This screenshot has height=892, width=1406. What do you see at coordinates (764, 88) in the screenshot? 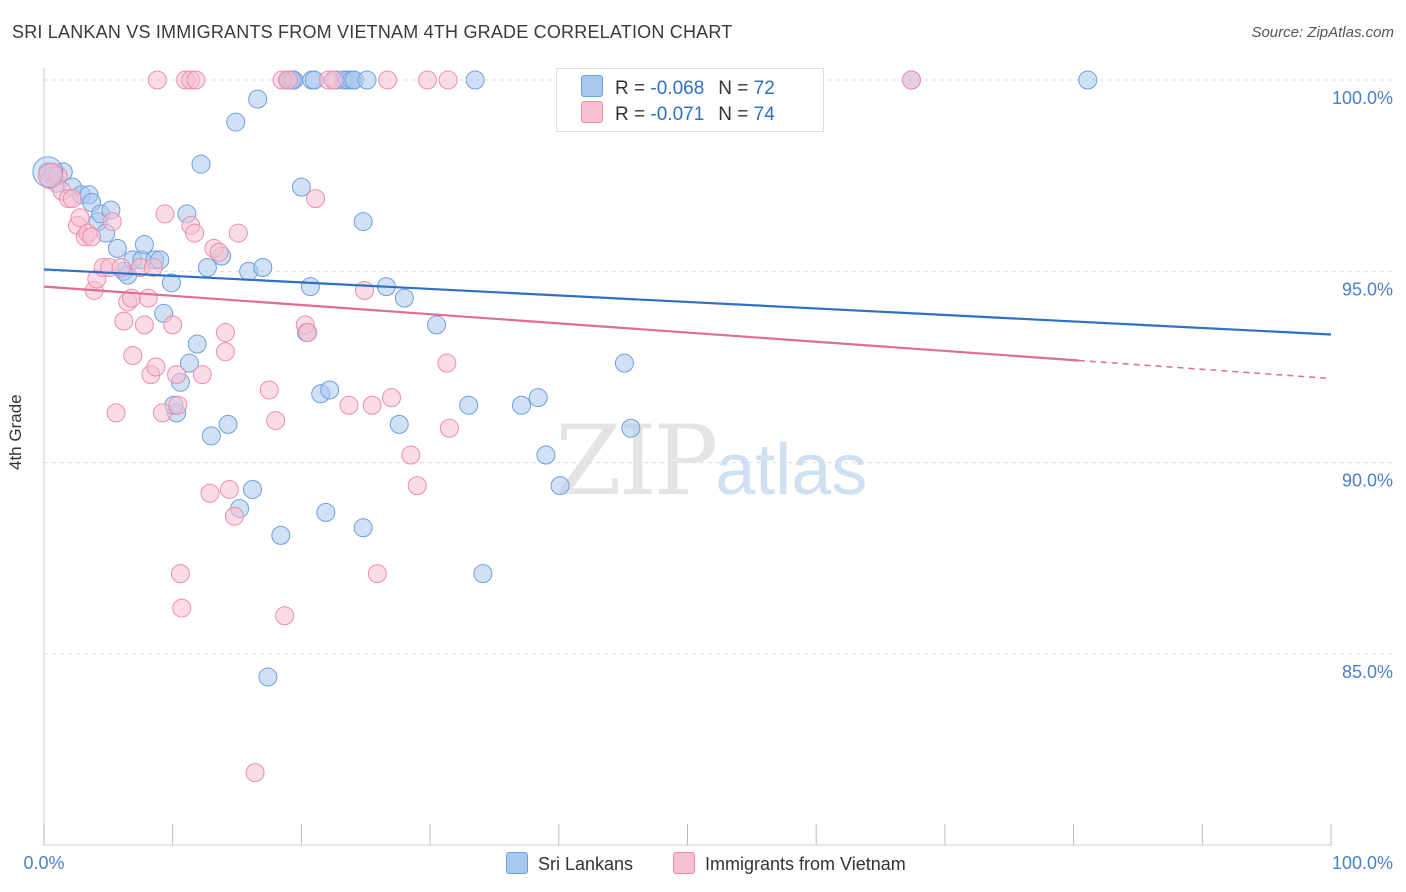
I see `legend-n-value: 72` at bounding box center [764, 88].